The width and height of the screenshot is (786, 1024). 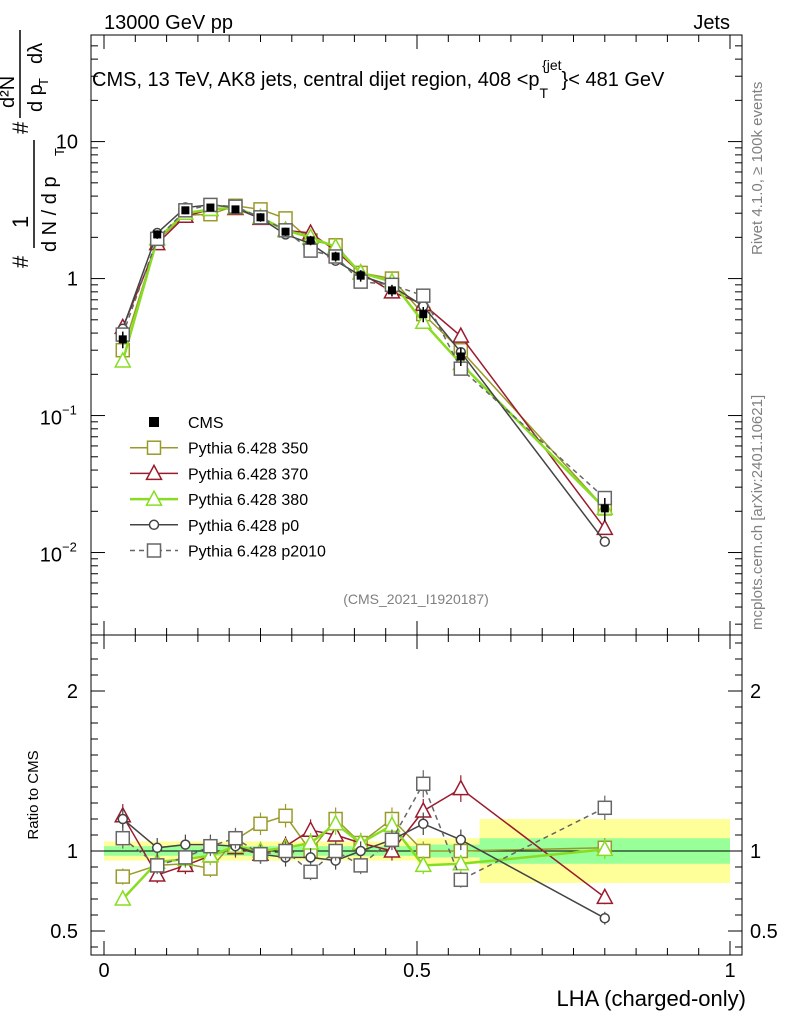 I want to click on ylabel-sub-1: T, so click(x=59, y=152).